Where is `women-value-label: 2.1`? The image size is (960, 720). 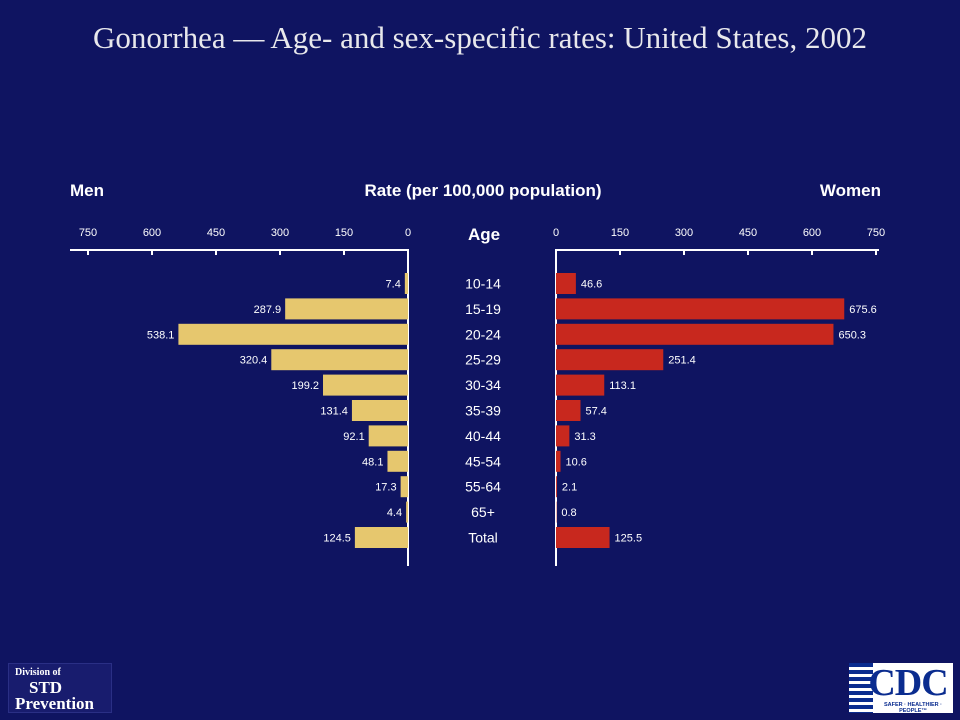 women-value-label: 2.1 is located at coordinates (569, 488).